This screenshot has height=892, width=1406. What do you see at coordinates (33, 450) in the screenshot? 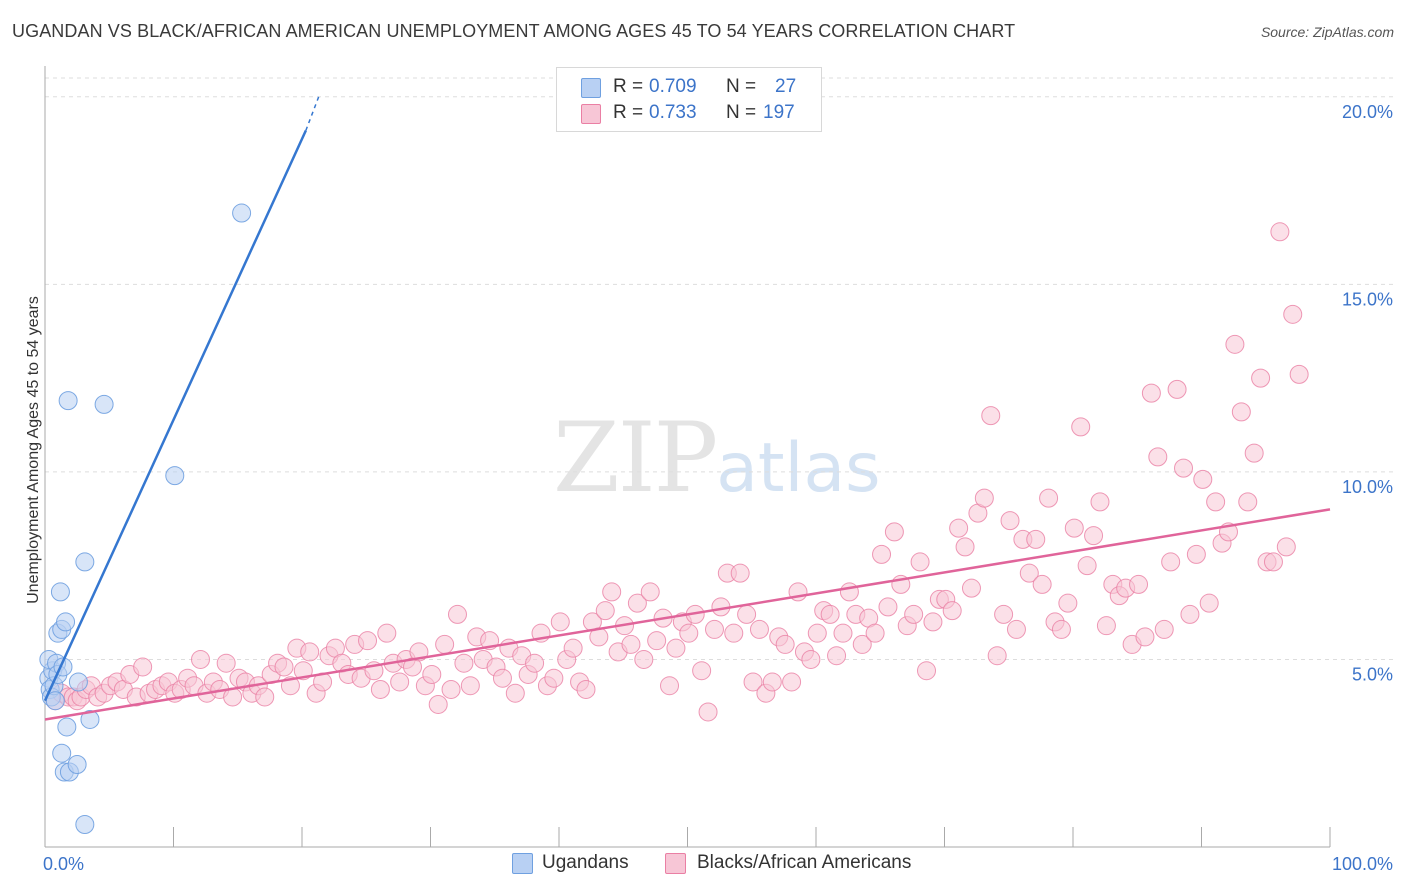
I see `y-axis-label: Unemployment Among Ages 45 to 54 years` at bounding box center [33, 450].